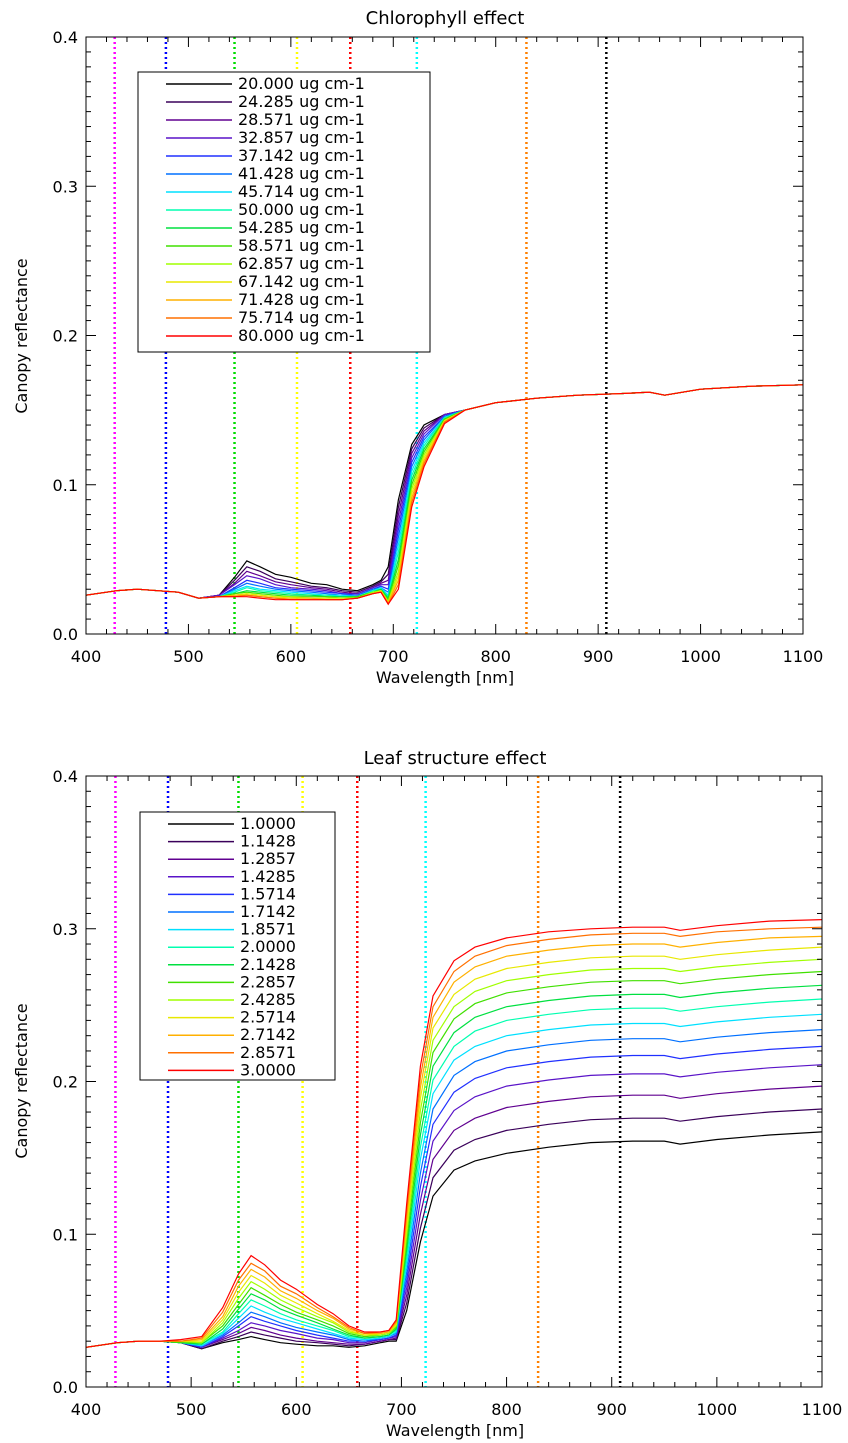  What do you see at coordinates (301, 83) in the screenshot?
I see `legend-label-0: 20.000 ug cm-1` at bounding box center [301, 83].